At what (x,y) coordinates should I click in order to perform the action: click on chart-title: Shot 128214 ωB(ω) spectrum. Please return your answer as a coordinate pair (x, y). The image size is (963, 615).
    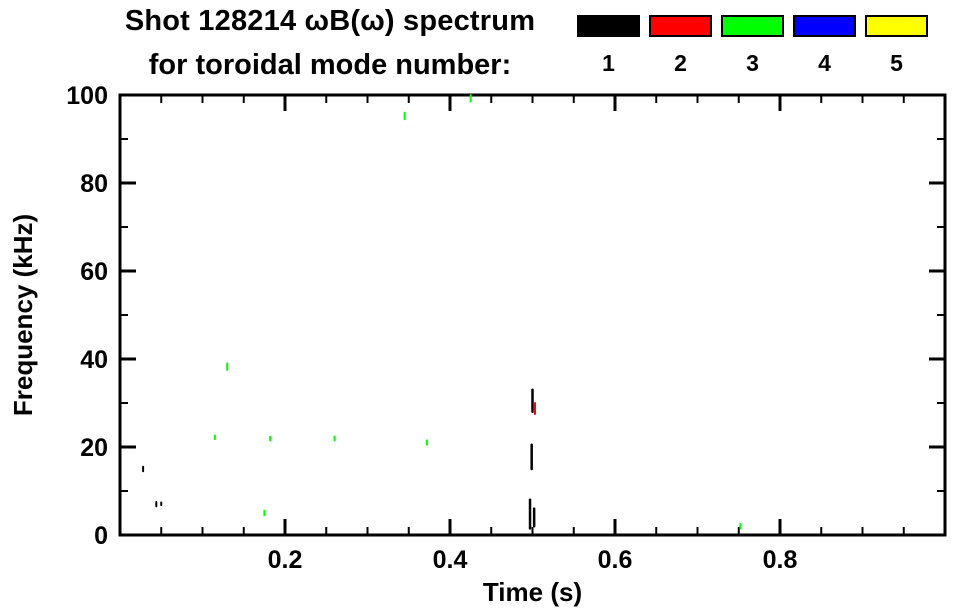
    Looking at the image, I should click on (330, 21).